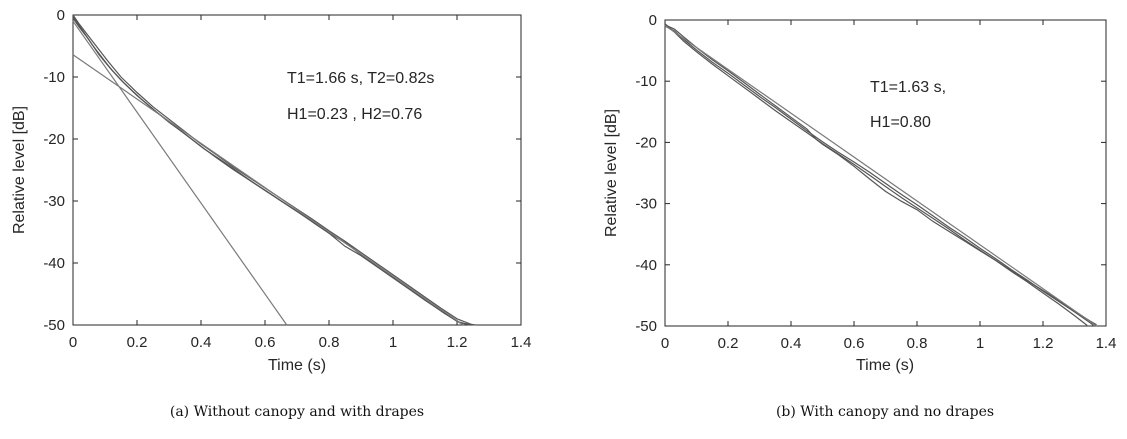 The height and width of the screenshot is (439, 1127). I want to click on panel-a-x-tick-label: 0.6, so click(265, 342).